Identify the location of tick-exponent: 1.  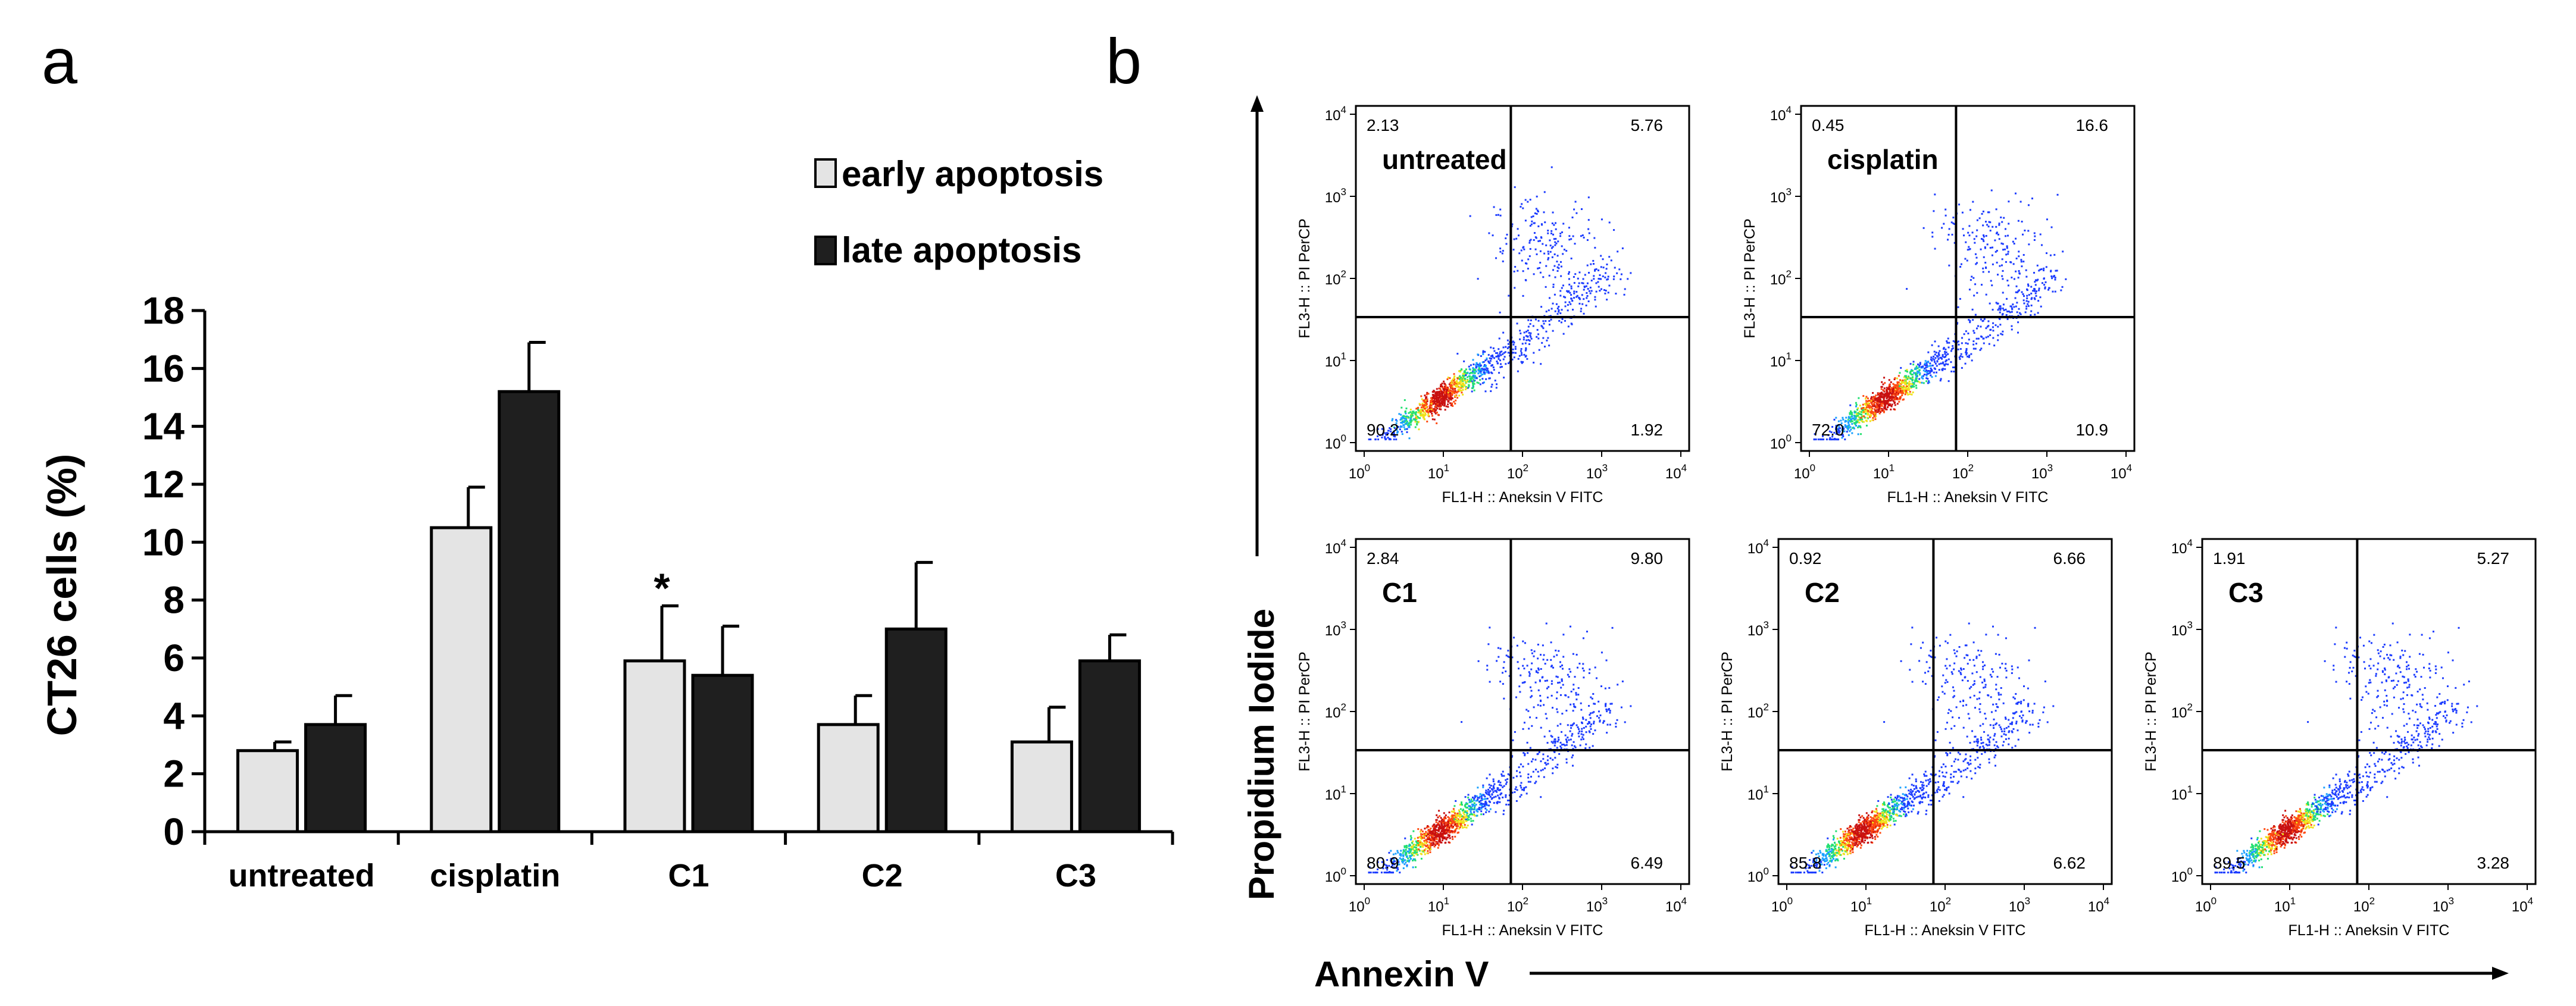
(1446, 468).